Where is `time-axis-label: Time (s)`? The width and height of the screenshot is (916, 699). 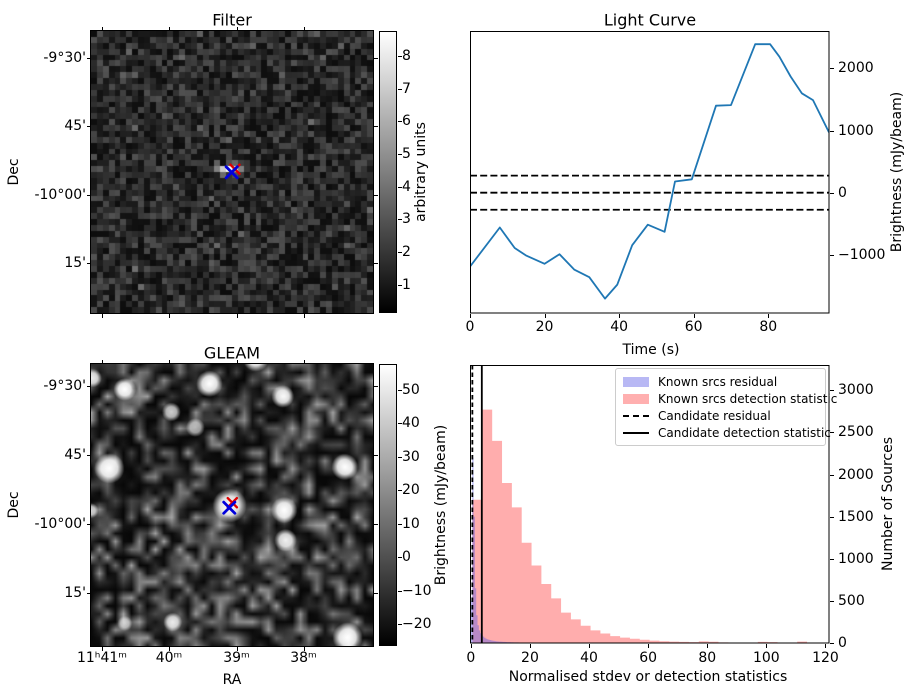
time-axis-label: Time (s) is located at coordinates (651, 350).